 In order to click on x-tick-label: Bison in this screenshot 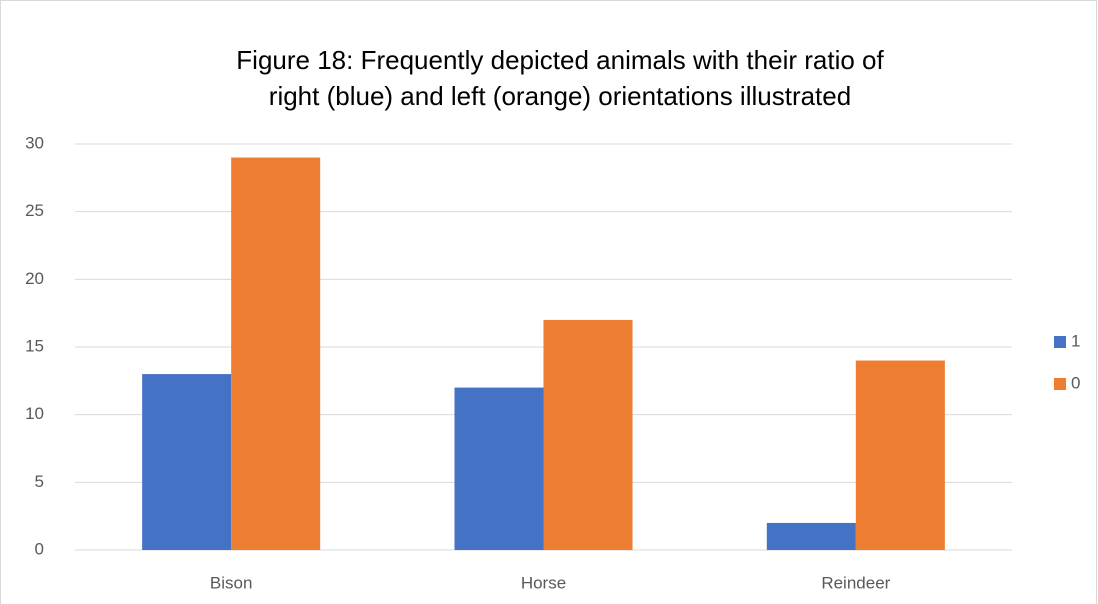, I will do `click(231, 582)`.